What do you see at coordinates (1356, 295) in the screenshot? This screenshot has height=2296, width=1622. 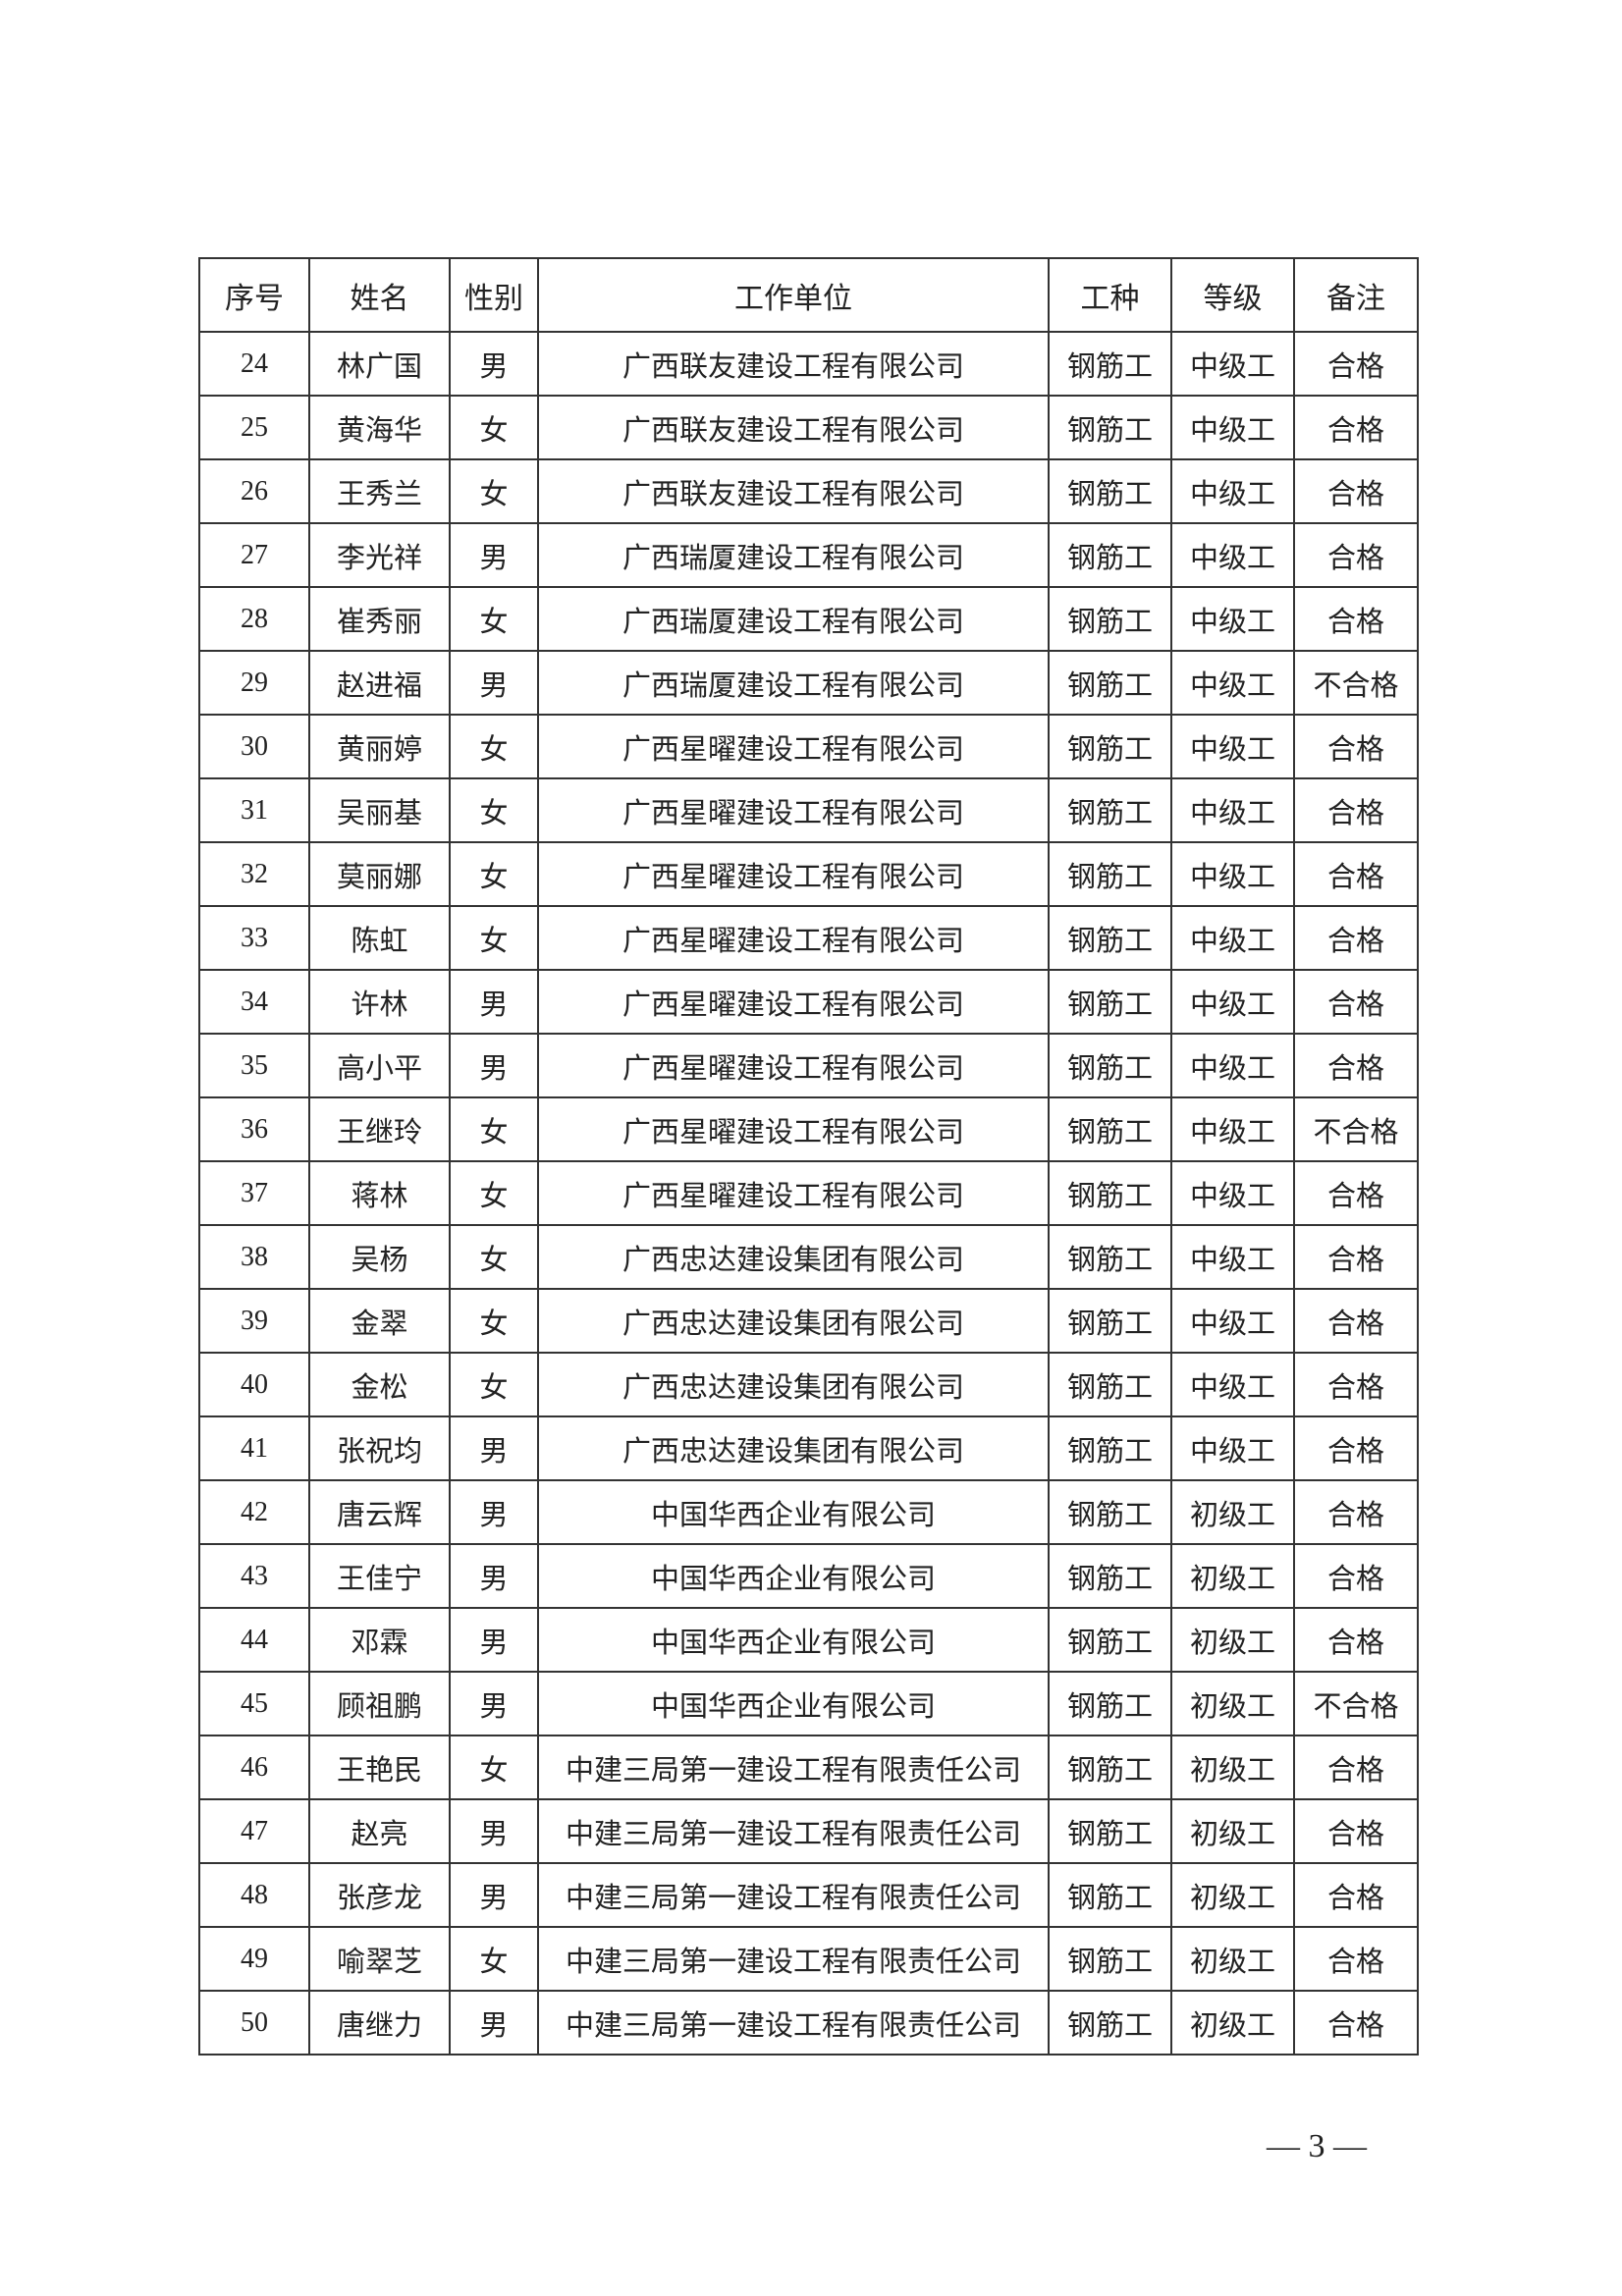 I see `header-col-remark: 备注` at bounding box center [1356, 295].